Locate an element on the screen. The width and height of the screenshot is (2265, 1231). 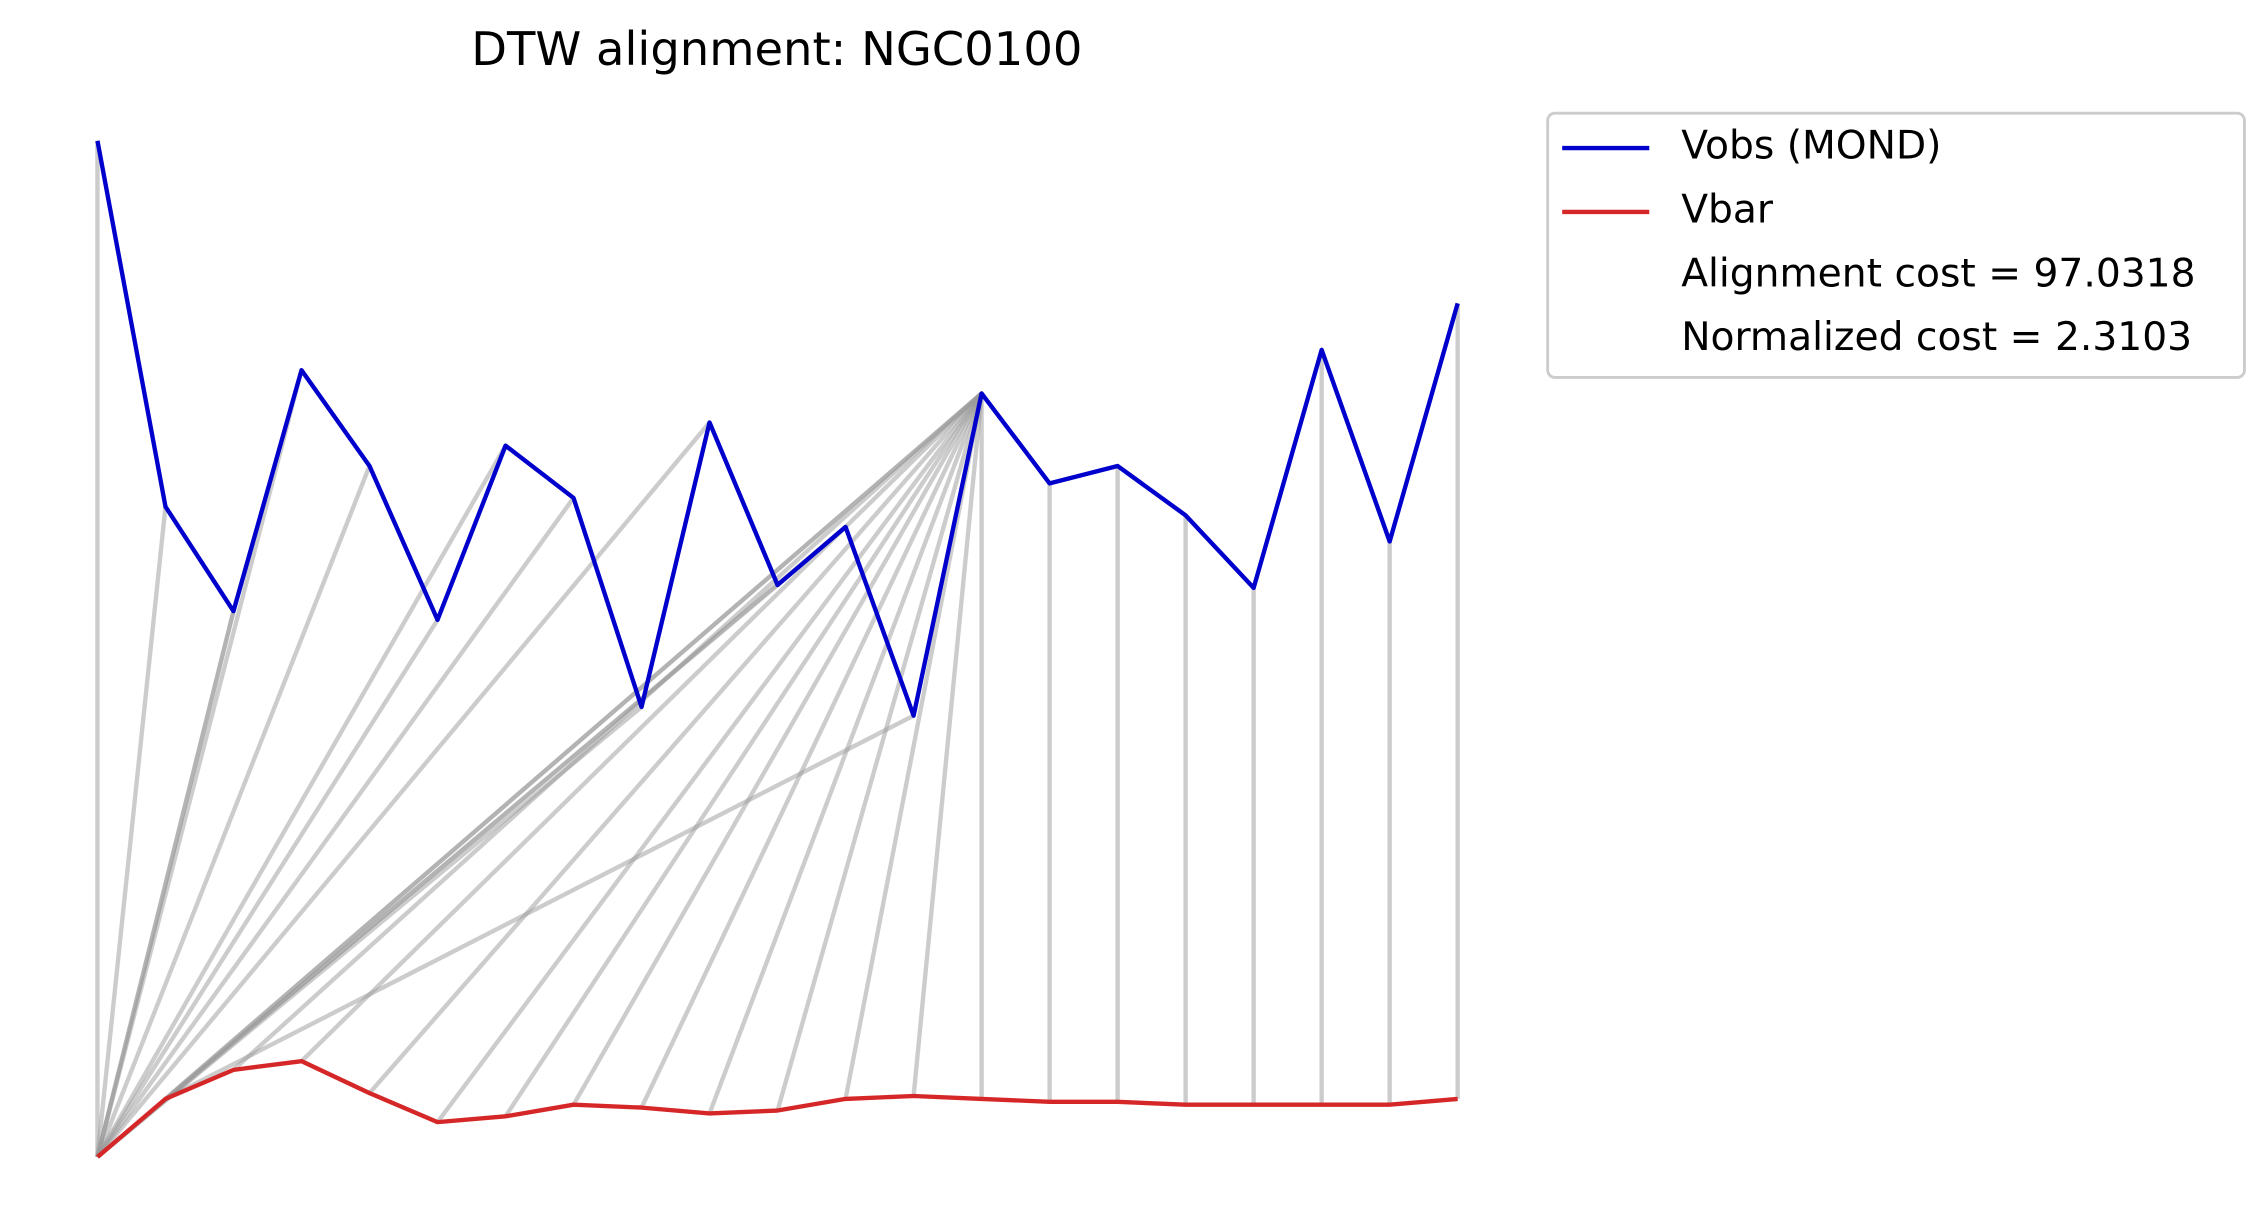
legend-box is located at coordinates (1896, 245).